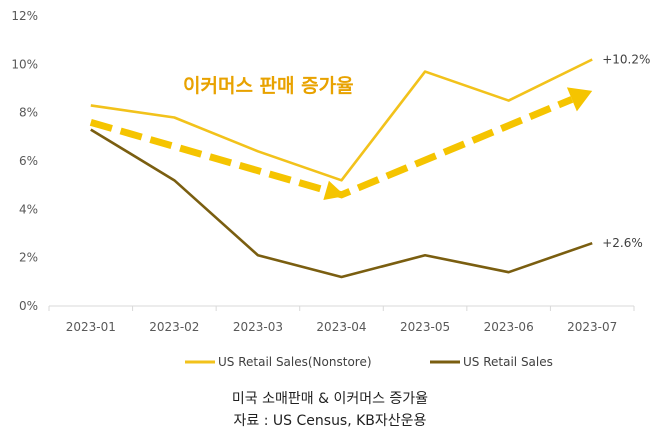  What do you see at coordinates (592, 327) in the screenshot?
I see `x-tick-label: 2023-07` at bounding box center [592, 327].